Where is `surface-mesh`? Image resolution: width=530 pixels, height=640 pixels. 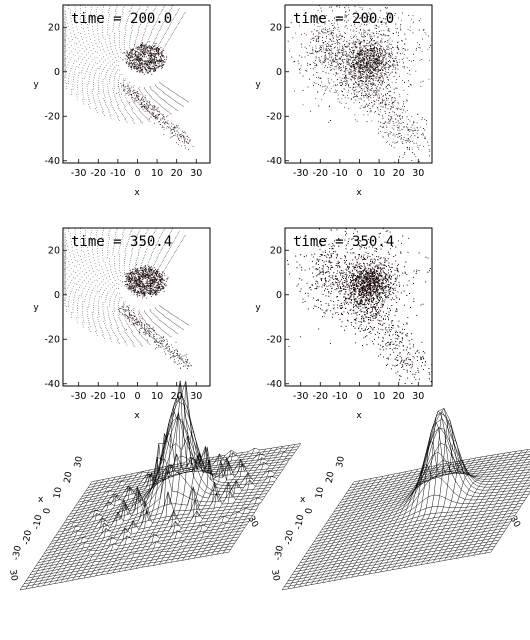 surface-mesh is located at coordinates (405, 499).